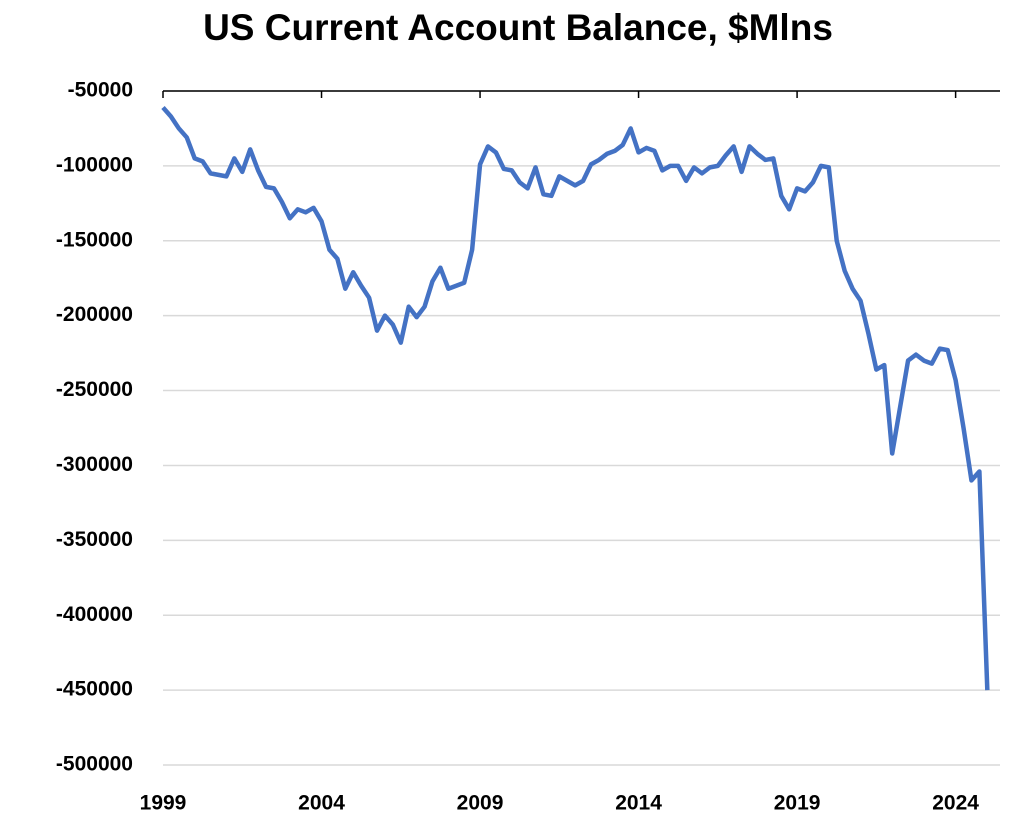 Image resolution: width=1010 pixels, height=821 pixels. I want to click on x-tick-label: 2019, so click(797, 803).